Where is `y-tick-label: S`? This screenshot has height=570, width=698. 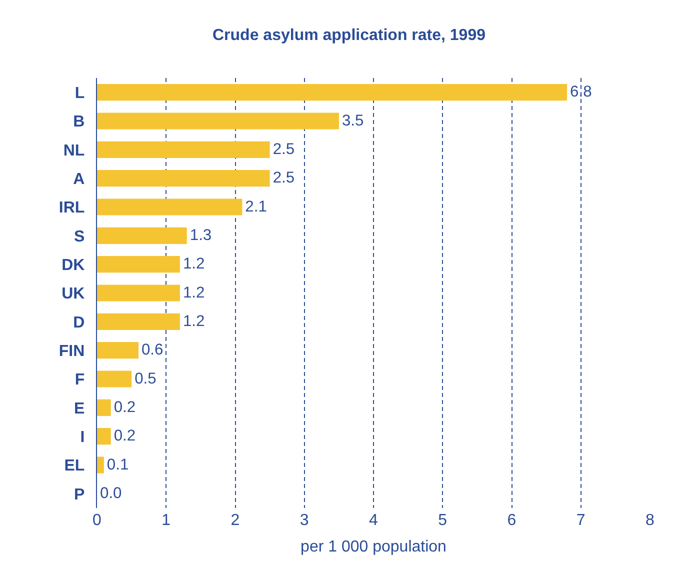
y-tick-label: S is located at coordinates (80, 237).